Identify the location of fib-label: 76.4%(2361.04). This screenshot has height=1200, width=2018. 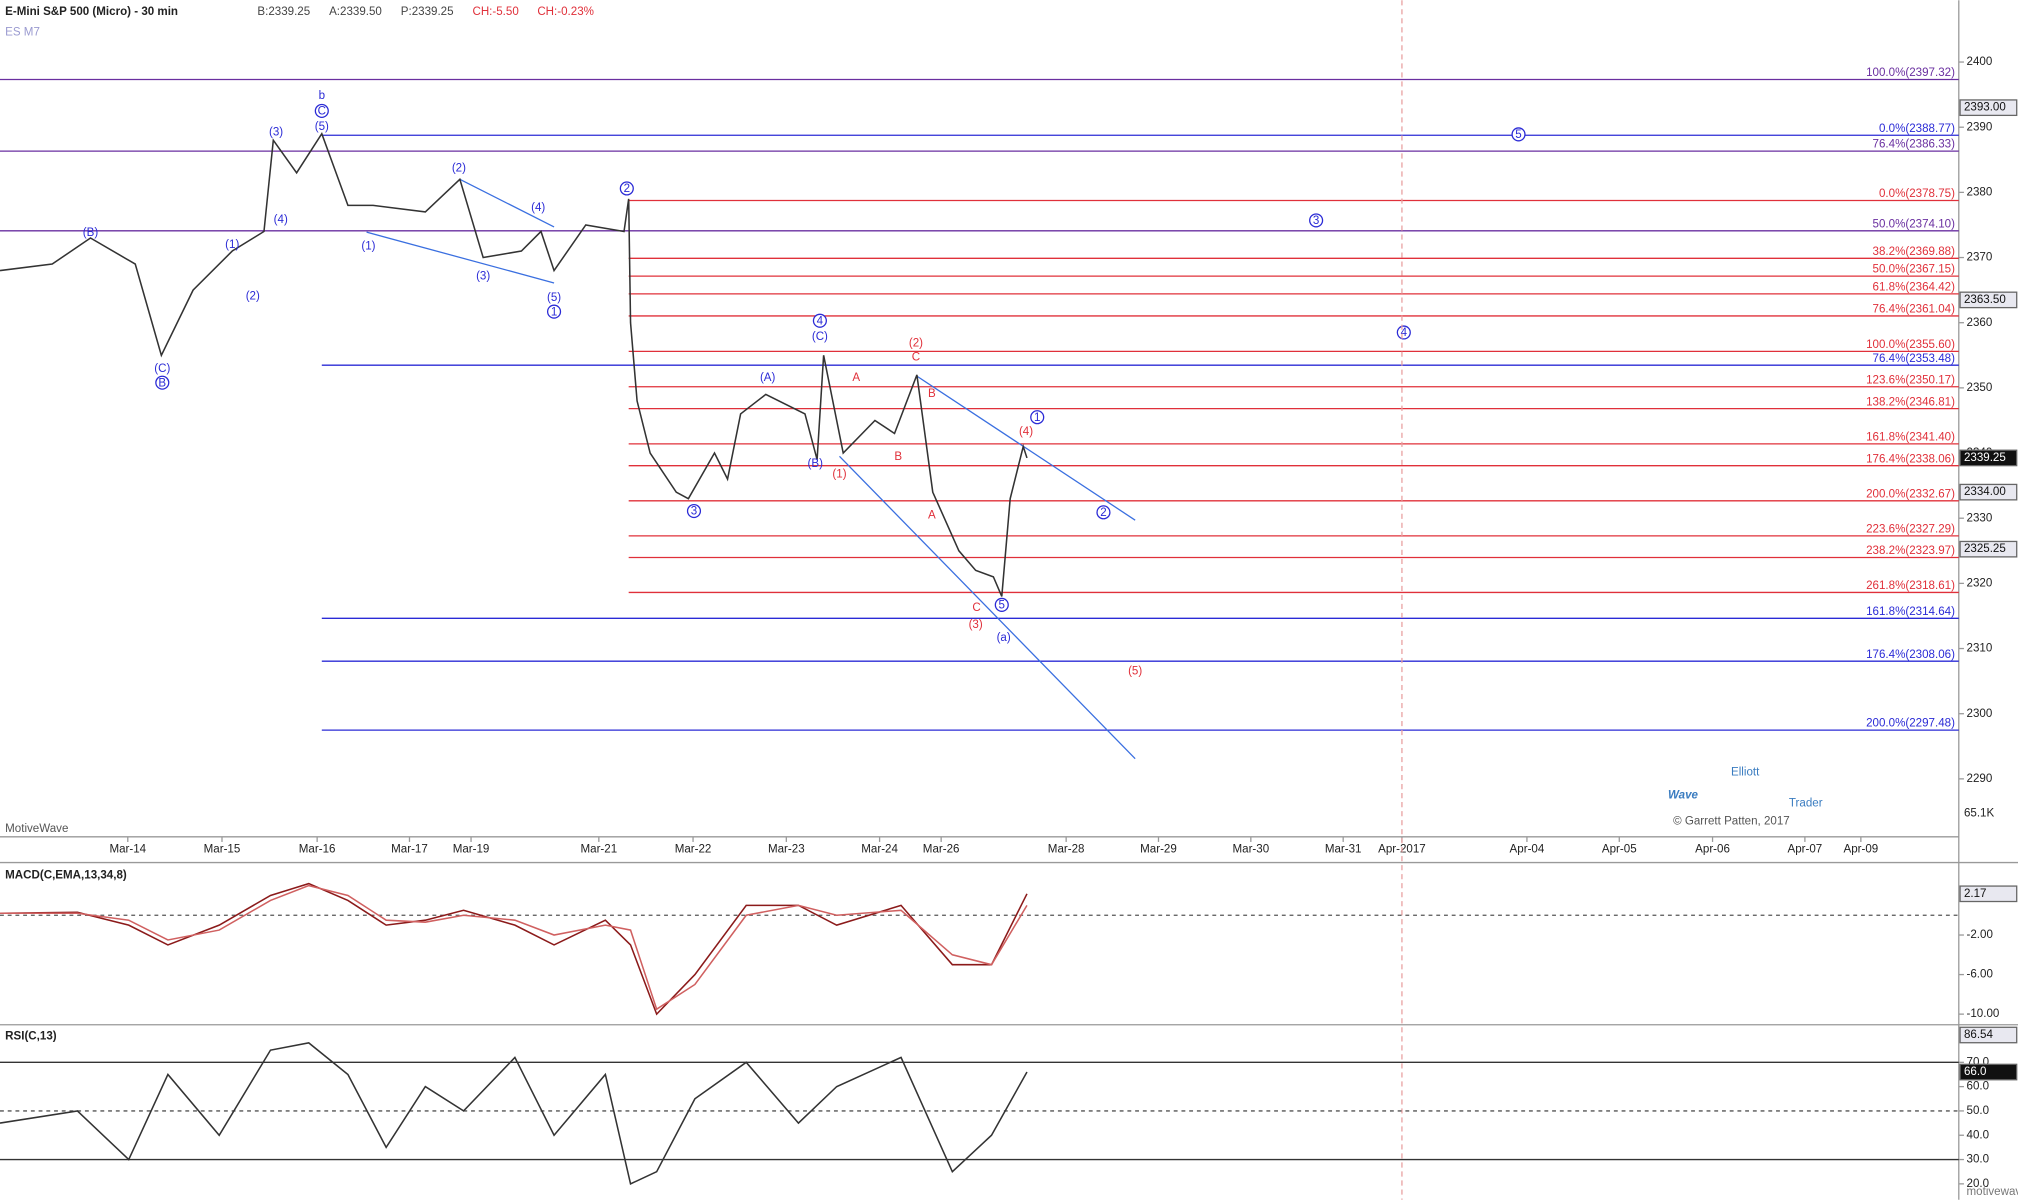
(1914, 310).